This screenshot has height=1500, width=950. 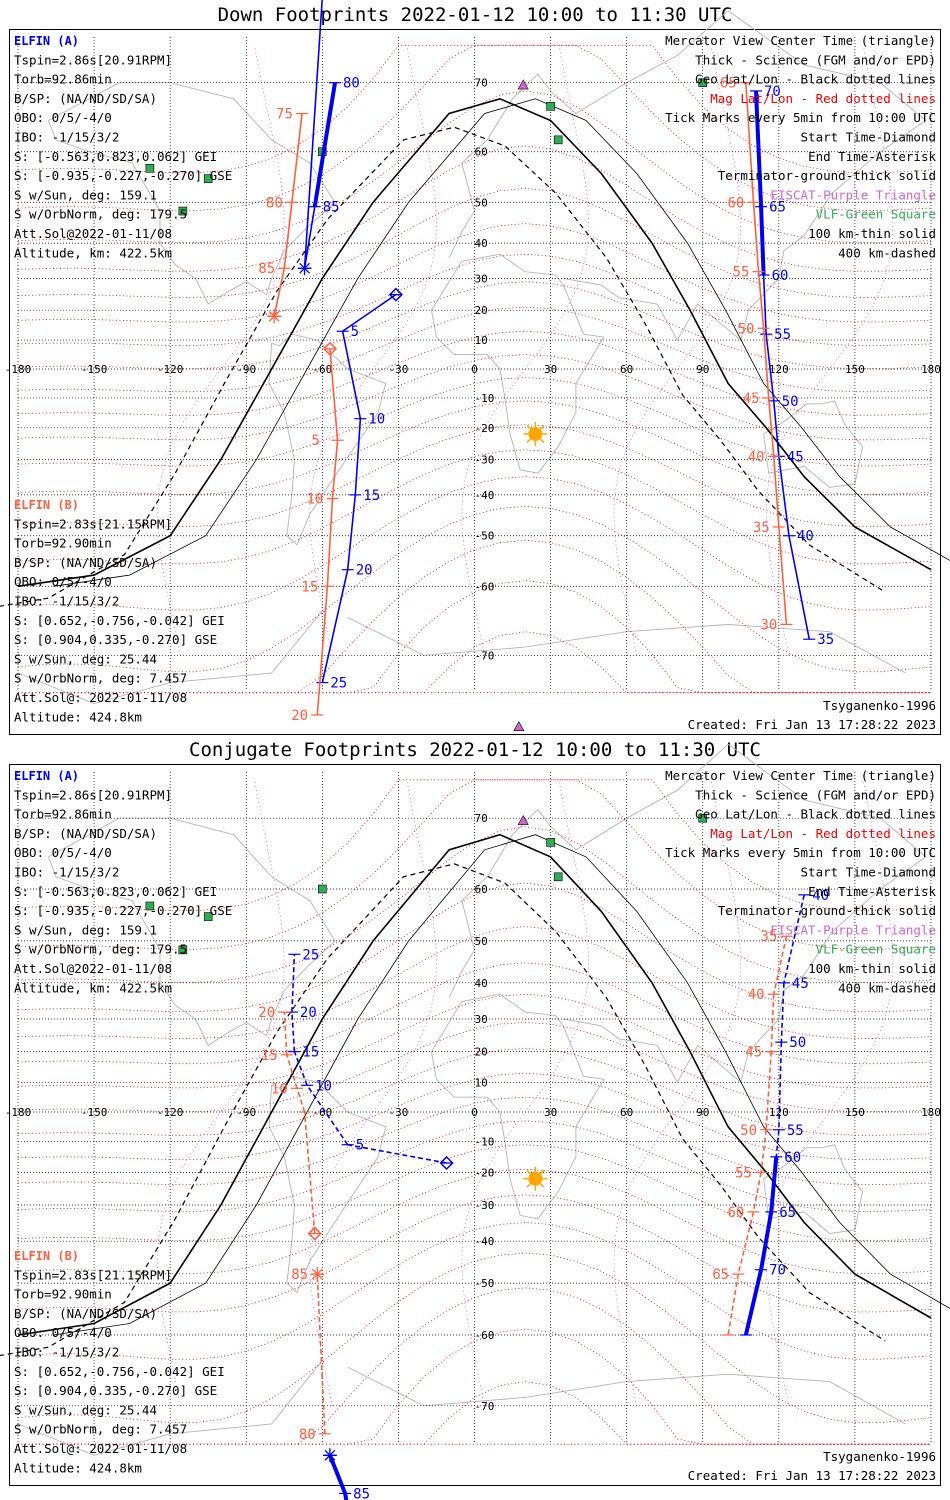 What do you see at coordinates (314, 500) in the screenshot?
I see `tick-label: 10` at bounding box center [314, 500].